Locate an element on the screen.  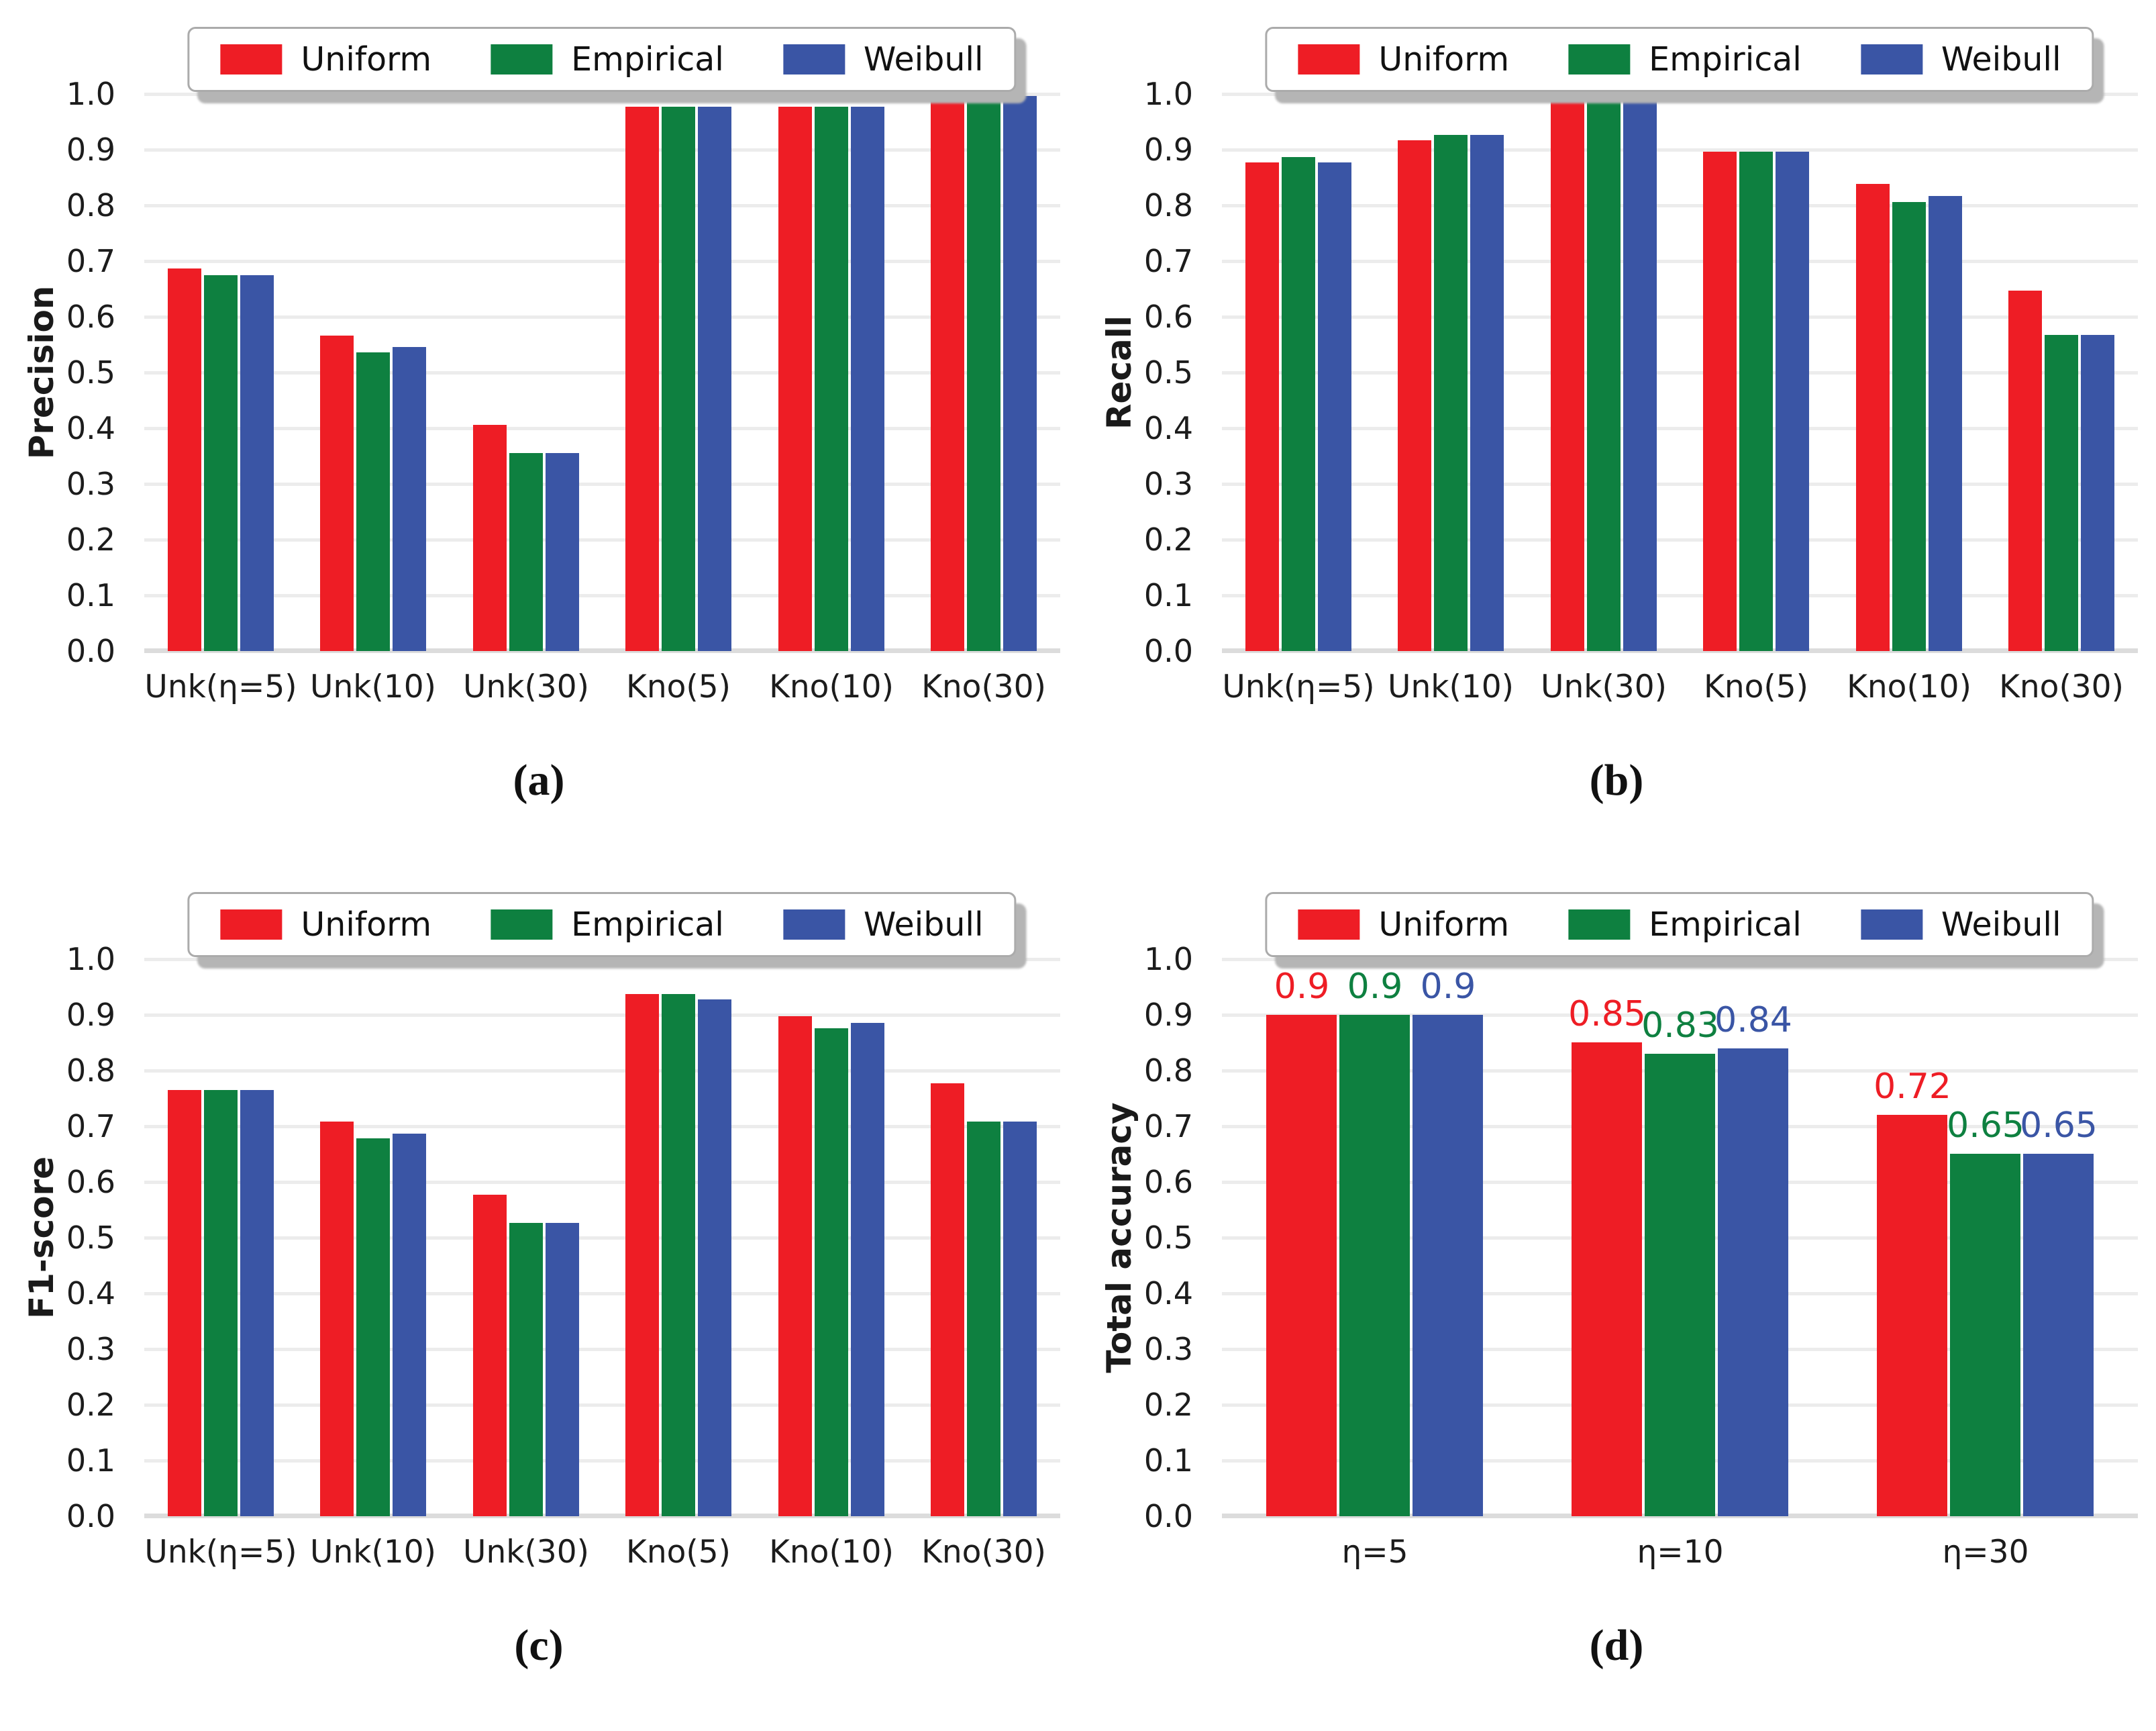
bar-value-label: 0.85 is located at coordinates (1607, 1014).